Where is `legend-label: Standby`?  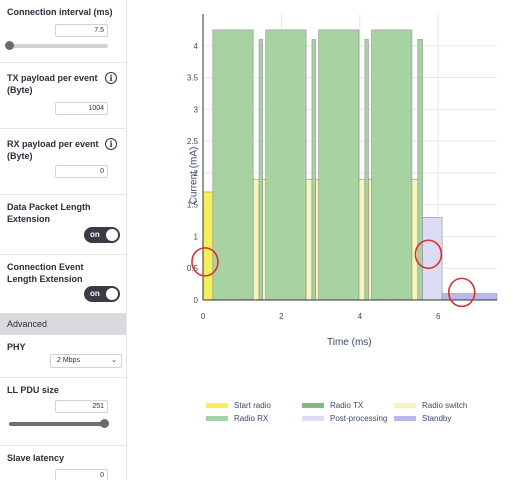
legend-label: Standby is located at coordinates (437, 418).